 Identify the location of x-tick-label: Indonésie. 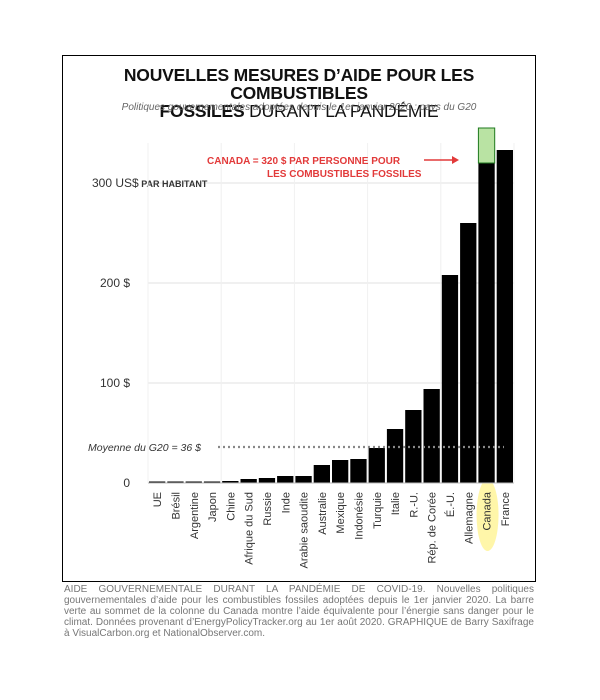
(359, 516).